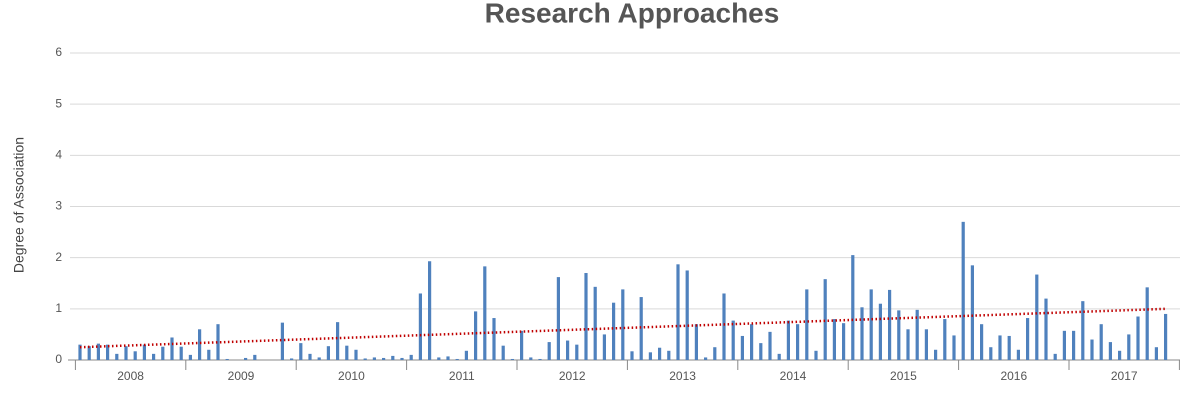 This screenshot has width=1200, height=401. Describe the element at coordinates (58, 359) in the screenshot. I see `y-tick-label: 0` at that location.